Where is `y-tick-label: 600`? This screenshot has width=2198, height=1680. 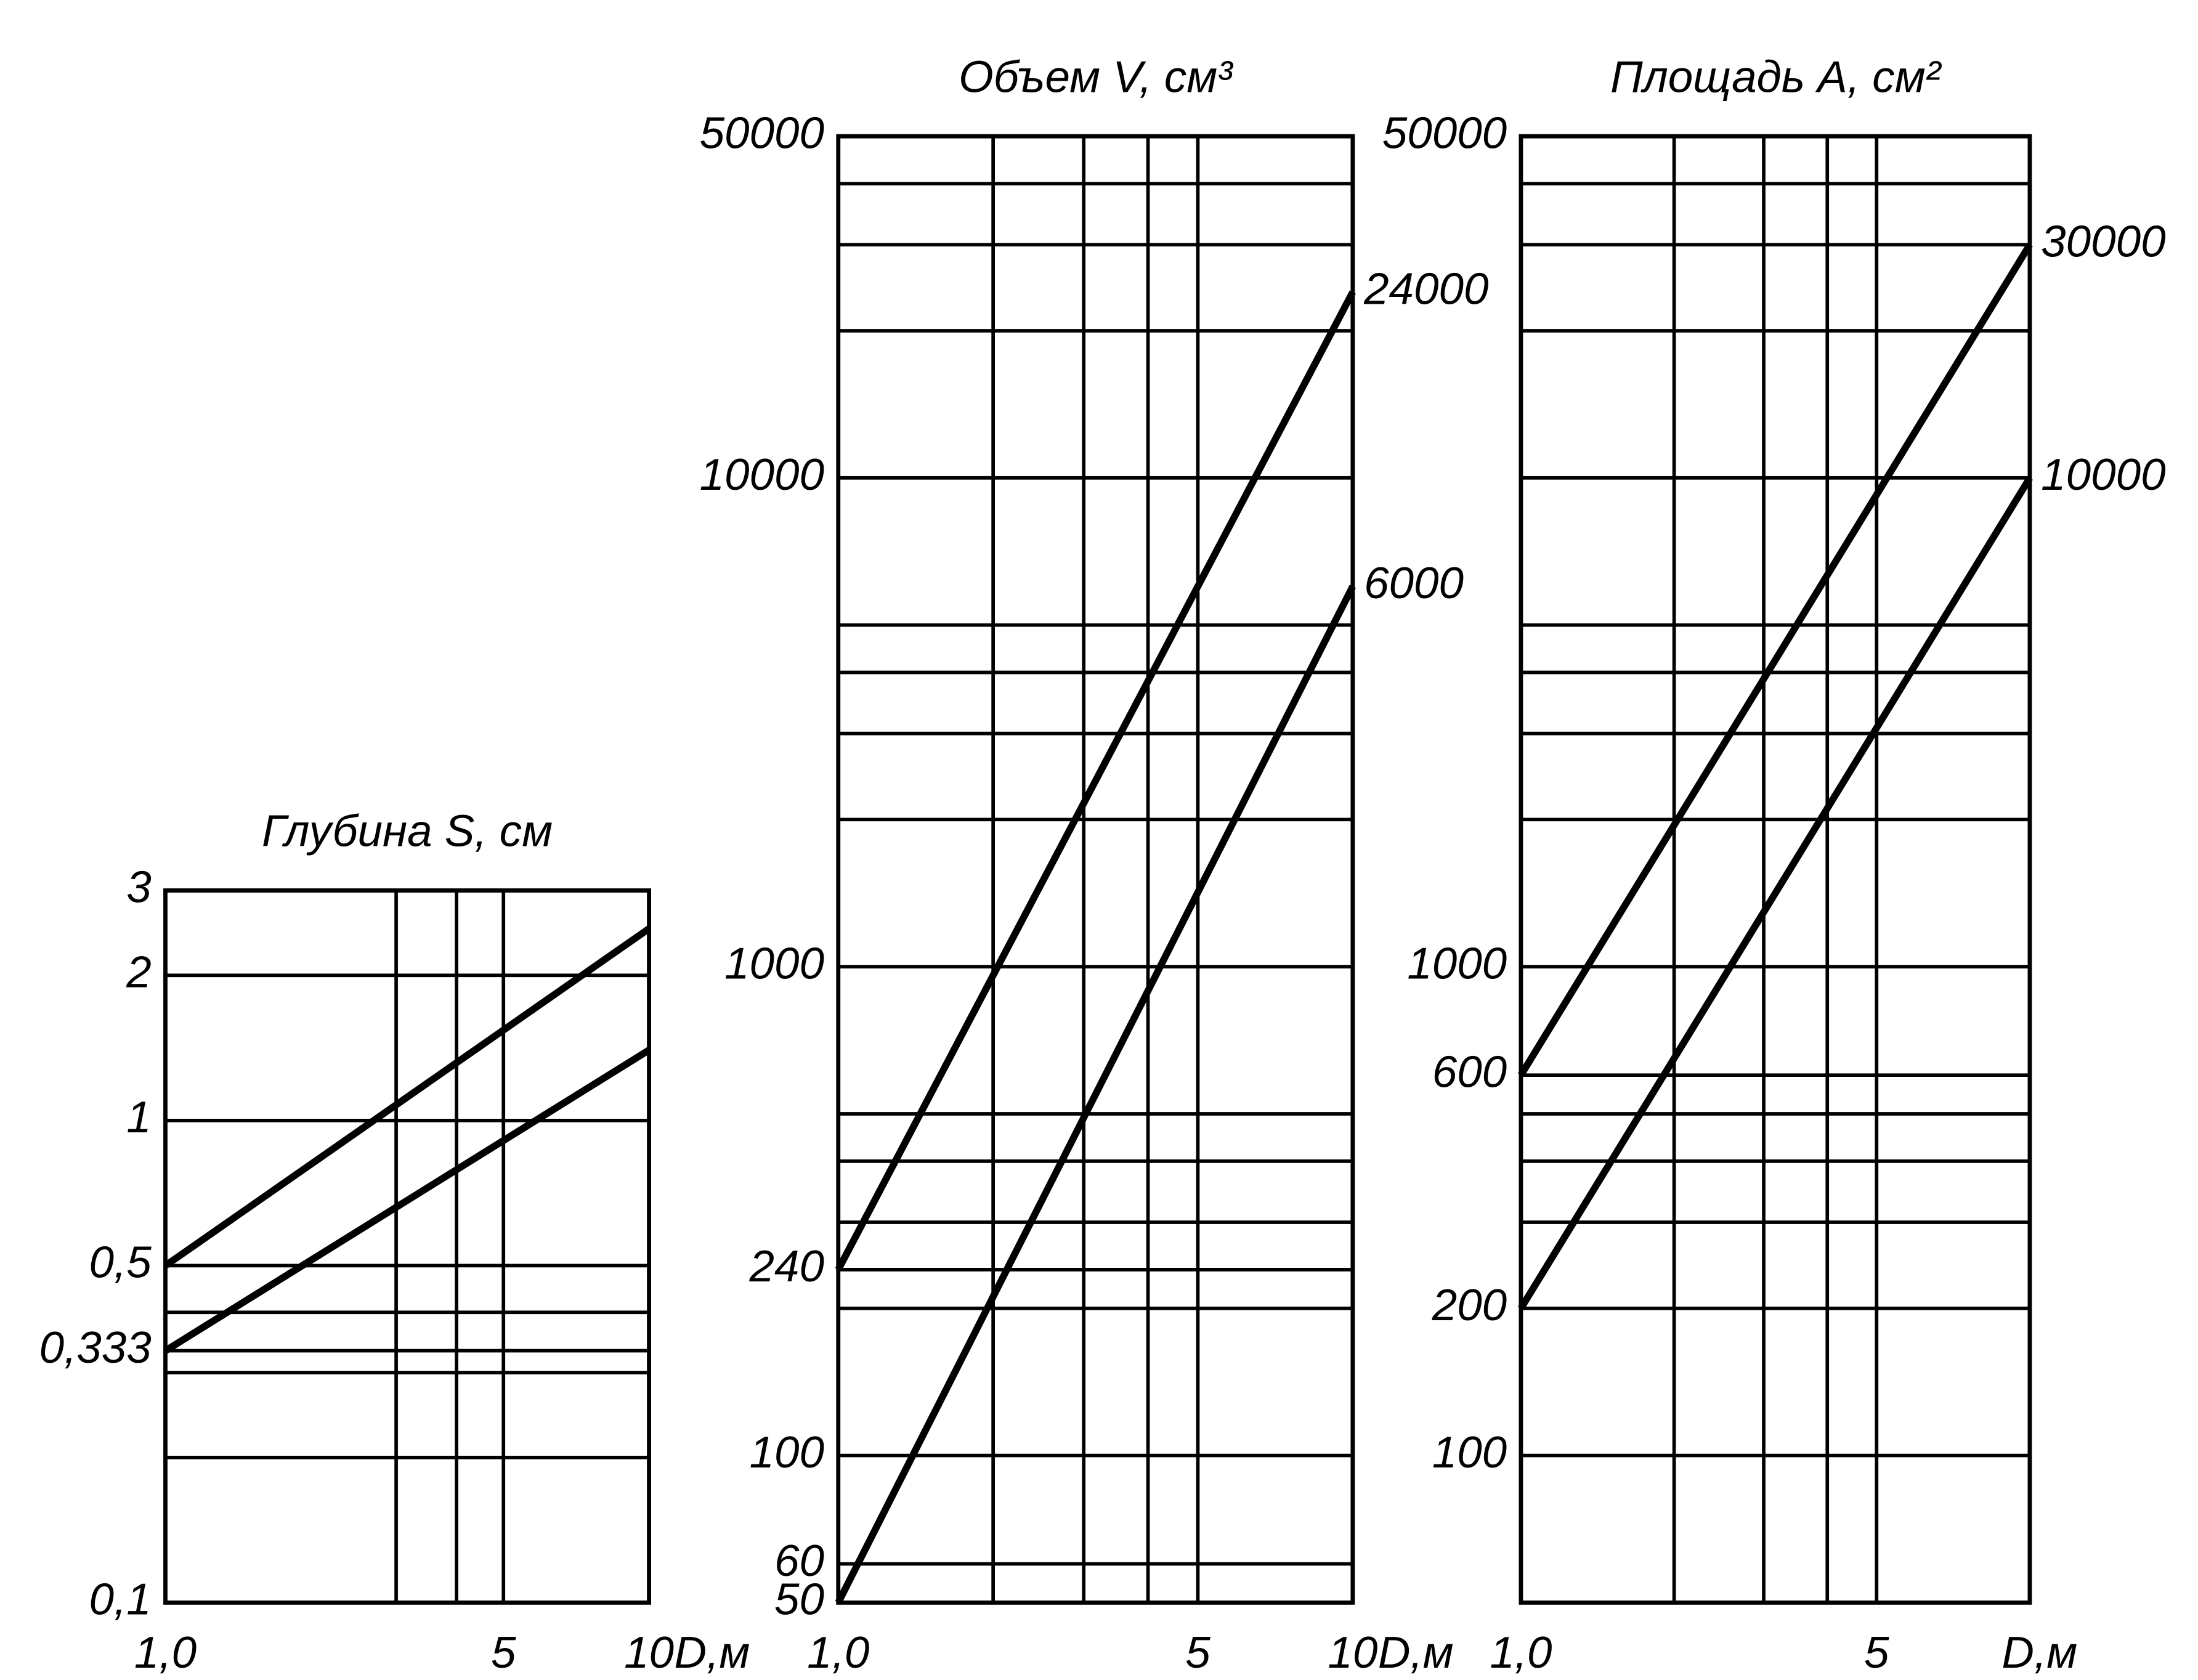 y-tick-label: 600 is located at coordinates (1469, 1072).